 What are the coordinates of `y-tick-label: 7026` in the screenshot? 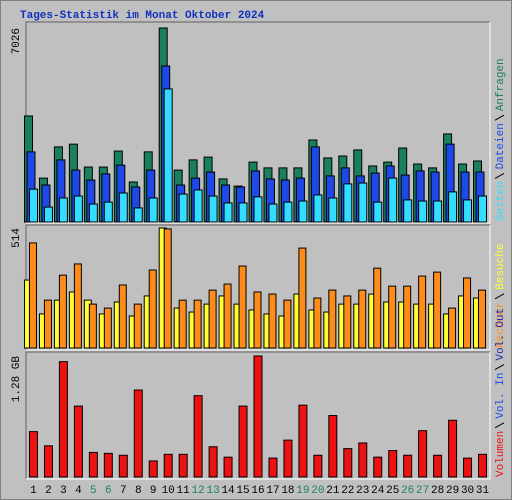 It's located at (17, 41).